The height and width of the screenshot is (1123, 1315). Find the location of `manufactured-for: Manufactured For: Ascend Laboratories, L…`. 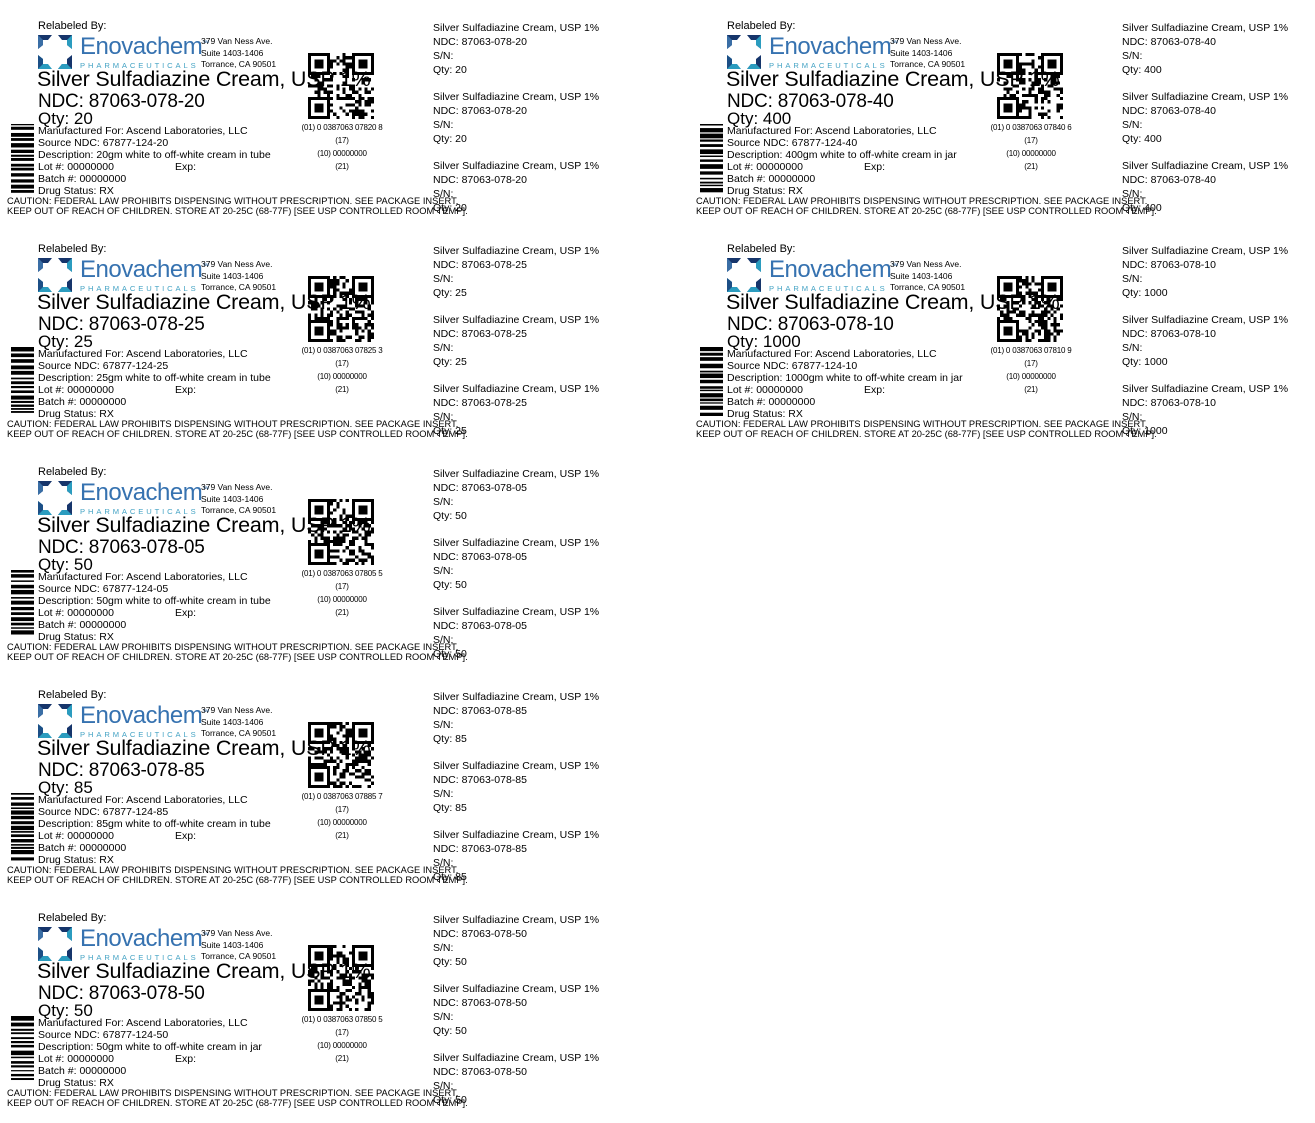

manufactured-for: Manufactured For: Ascend Laboratories, L… is located at coordinates (143, 354).